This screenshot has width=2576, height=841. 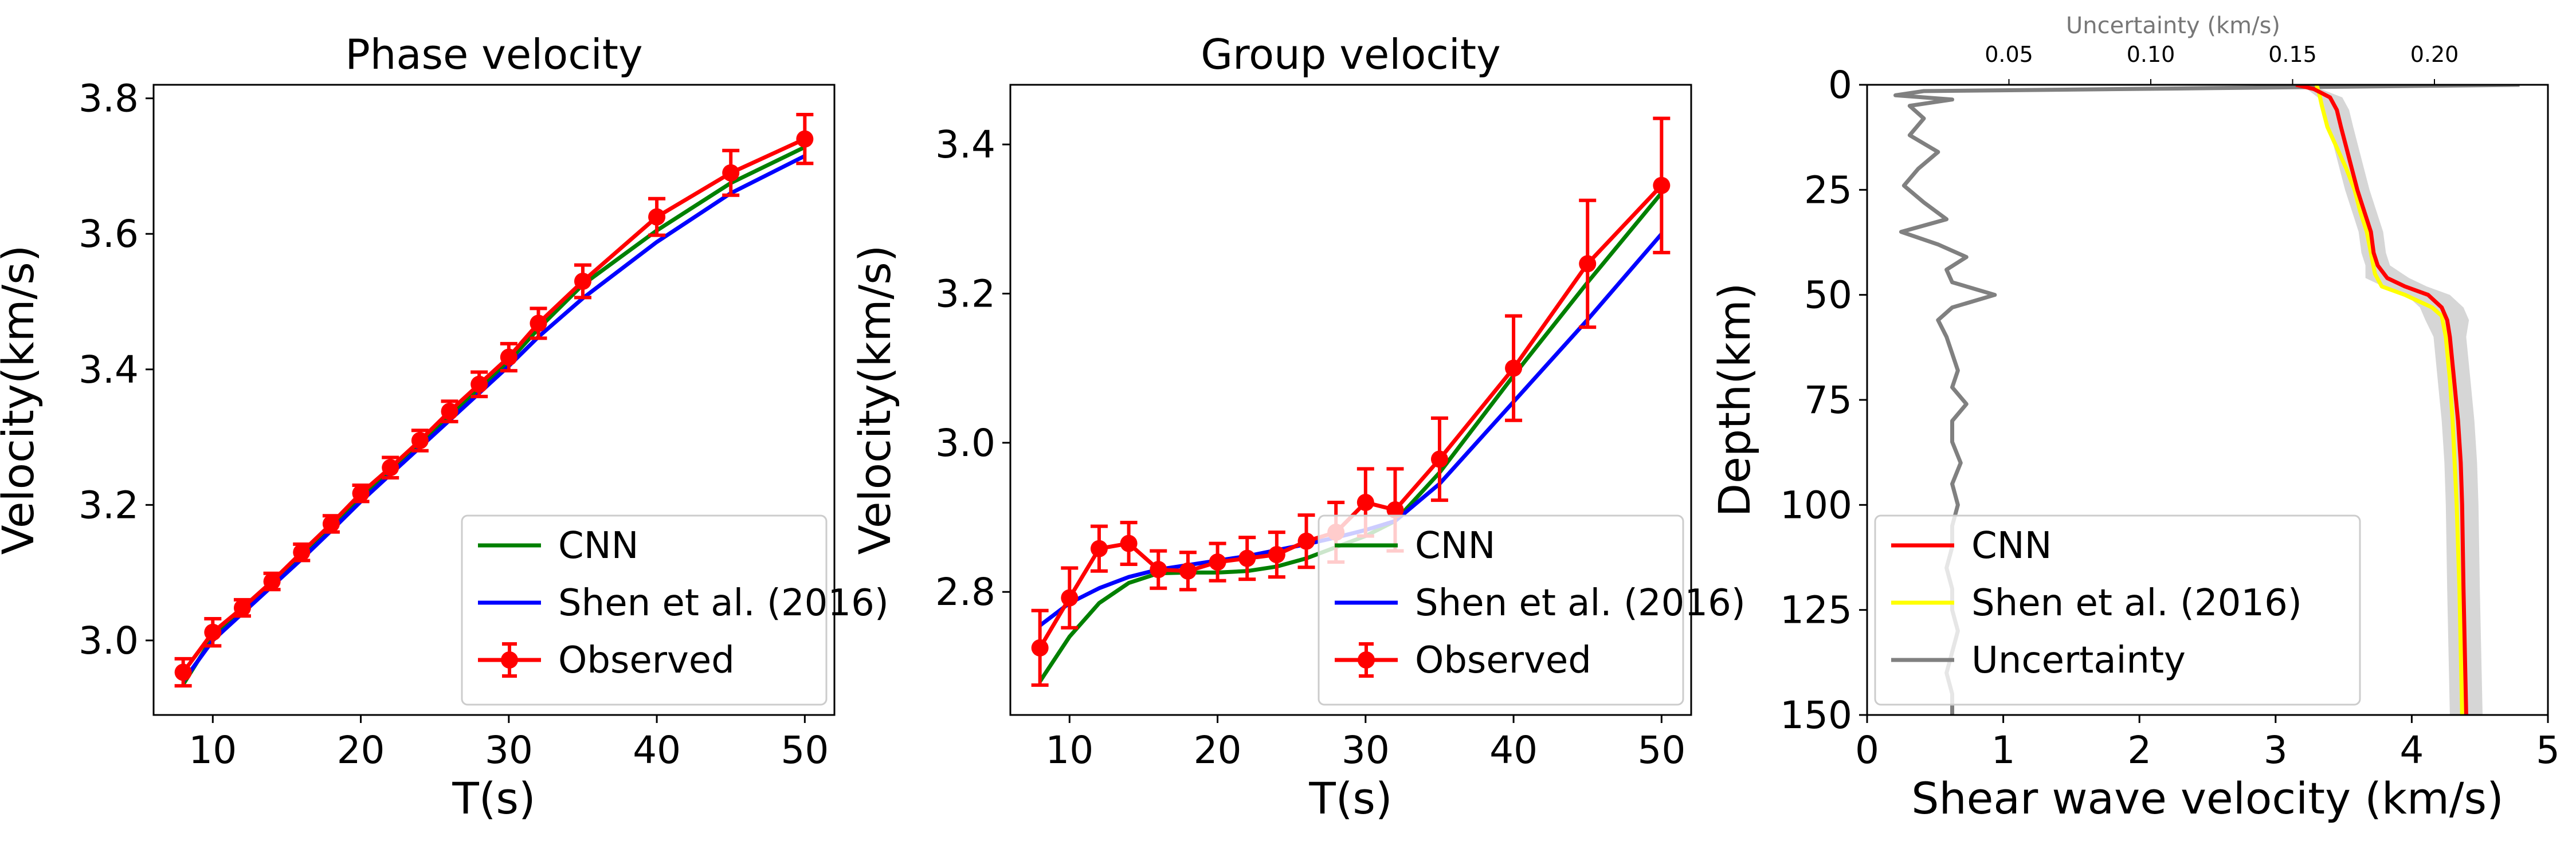 I want to click on y-tick-label: 3.6, so click(x=109, y=234).